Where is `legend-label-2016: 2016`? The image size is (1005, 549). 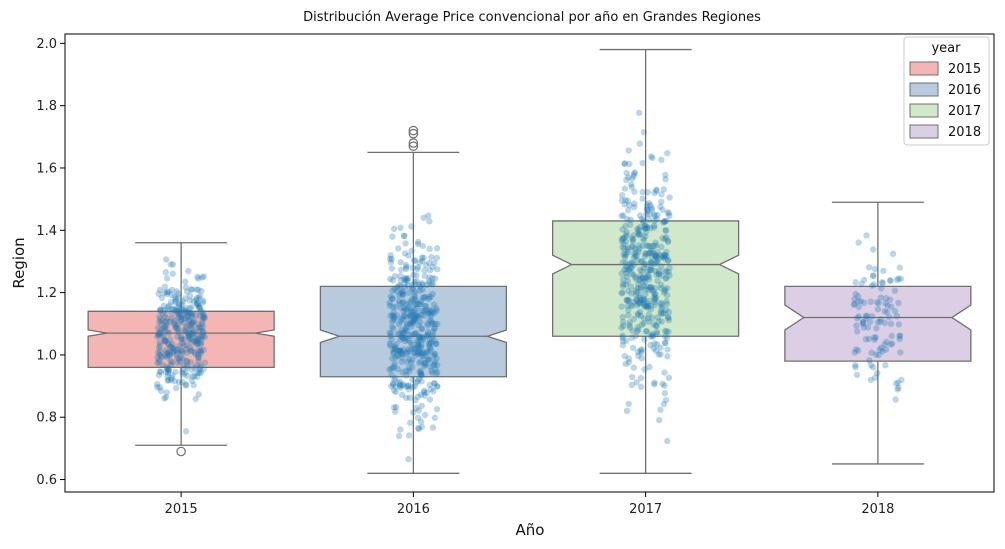 legend-label-2016: 2016 is located at coordinates (964, 90).